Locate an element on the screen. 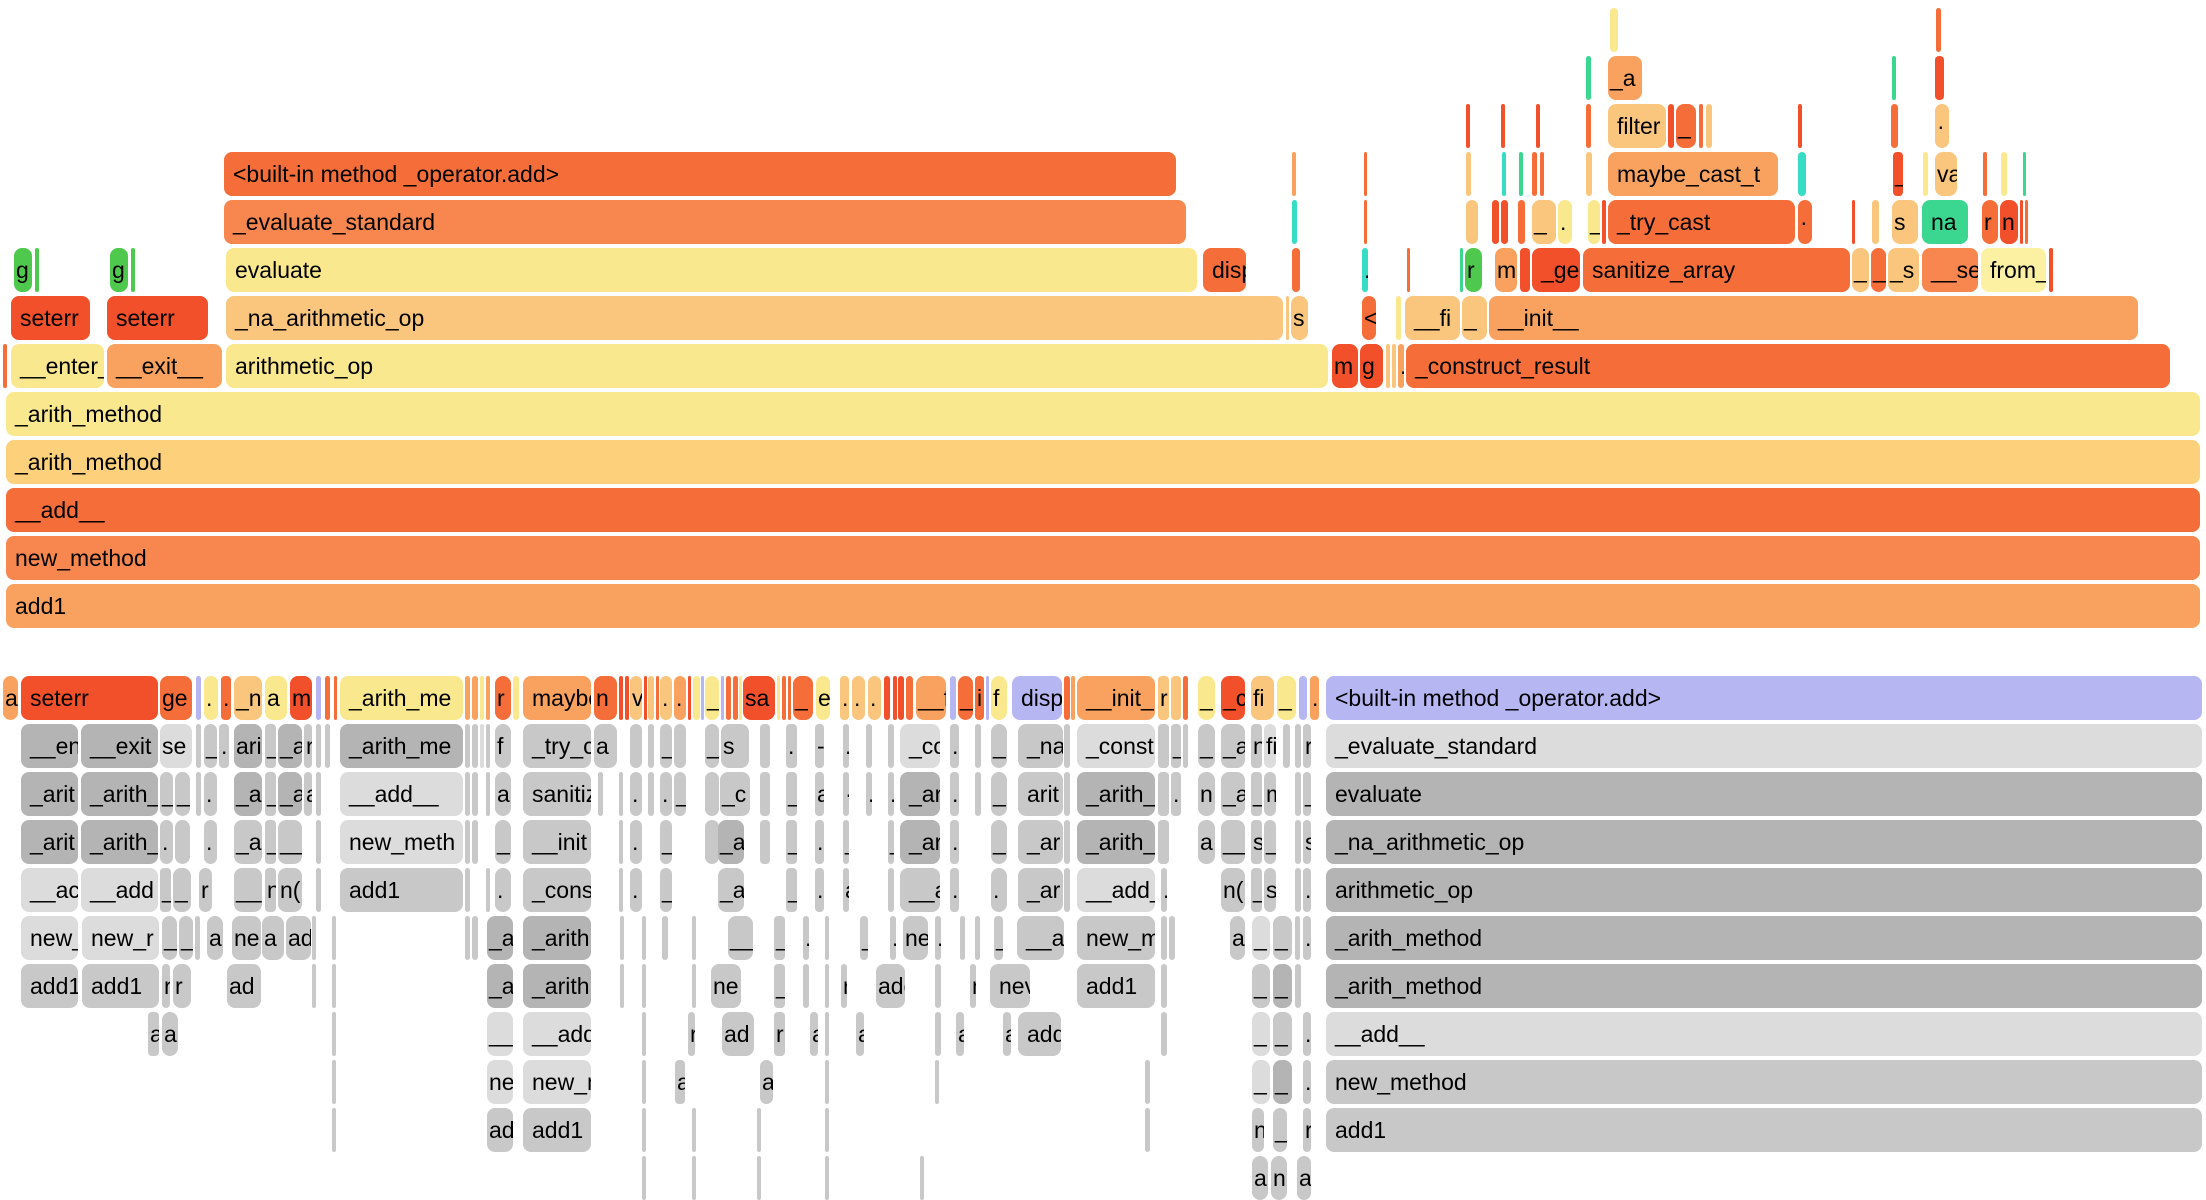 The height and width of the screenshot is (1200, 2206). flame-frame-f: f is located at coordinates (503, 746).